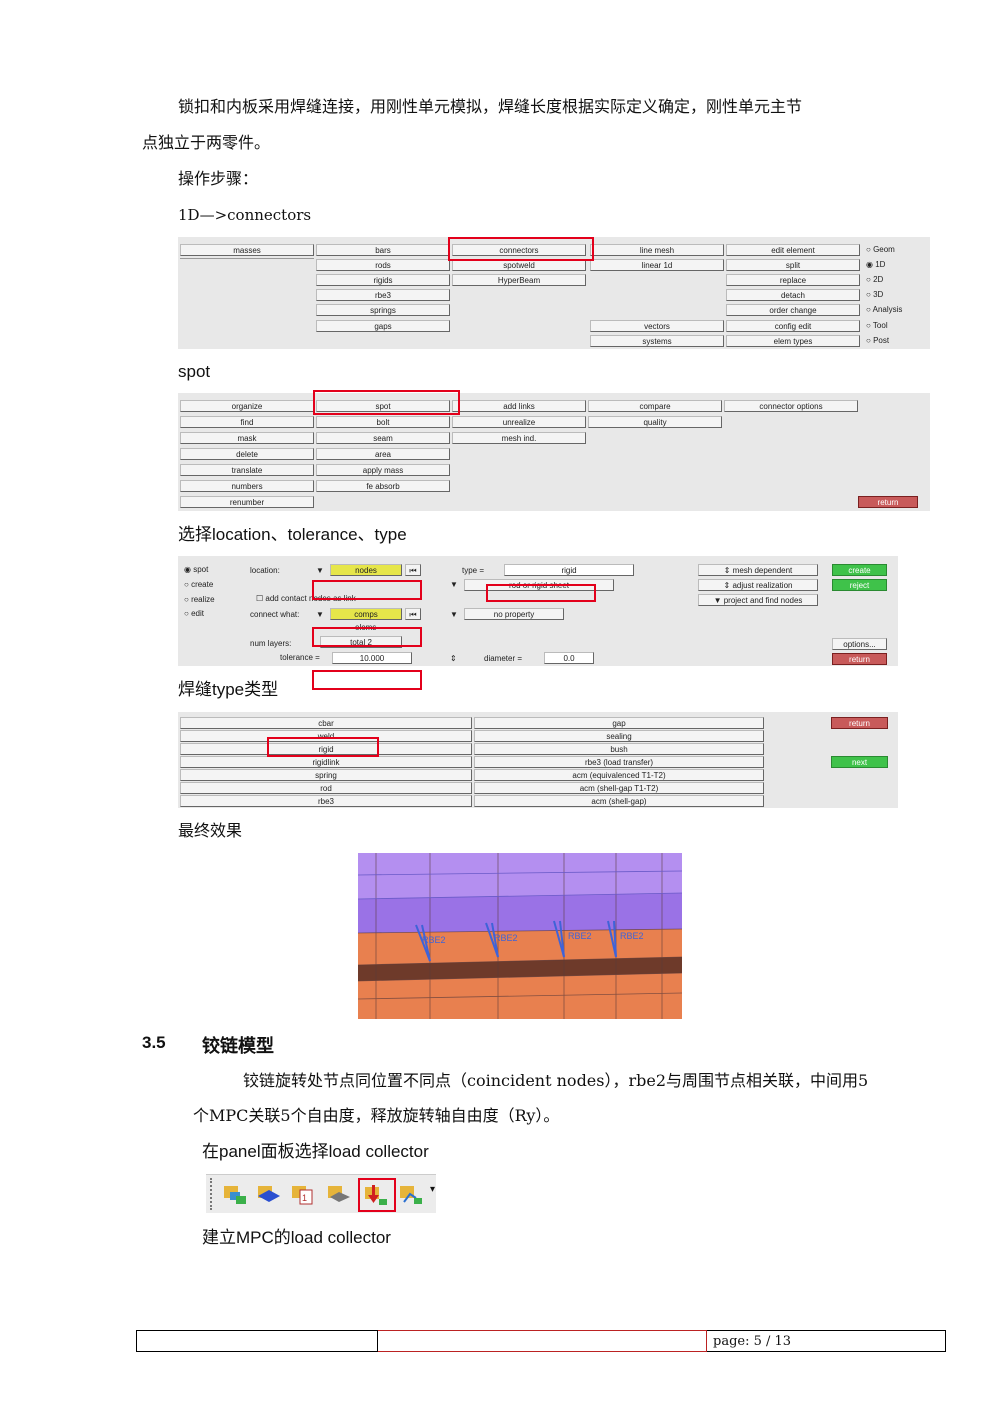 This screenshot has height=1403, width=992. Describe the element at coordinates (655, 422) in the screenshot. I see `panel2-quality: quality` at that location.